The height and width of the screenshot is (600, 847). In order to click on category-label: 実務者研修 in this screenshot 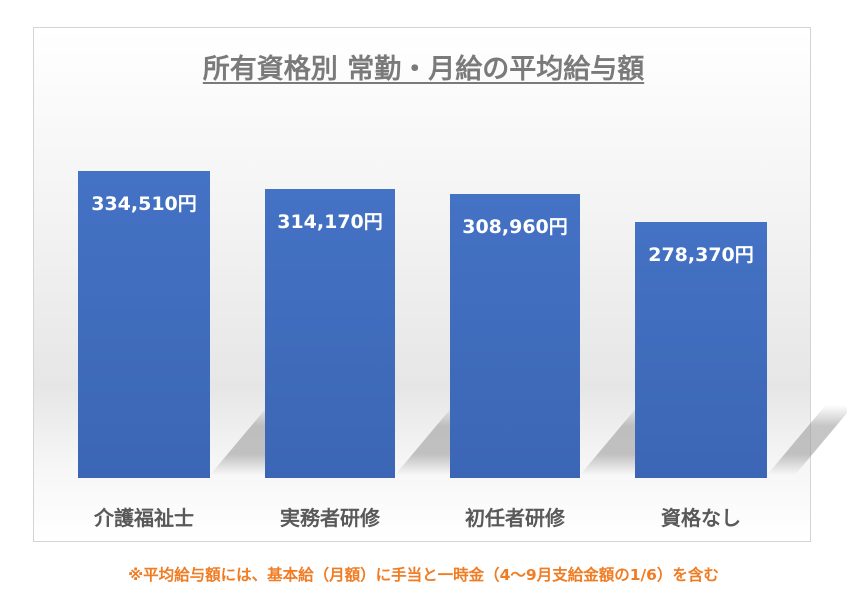, I will do `click(330, 518)`.